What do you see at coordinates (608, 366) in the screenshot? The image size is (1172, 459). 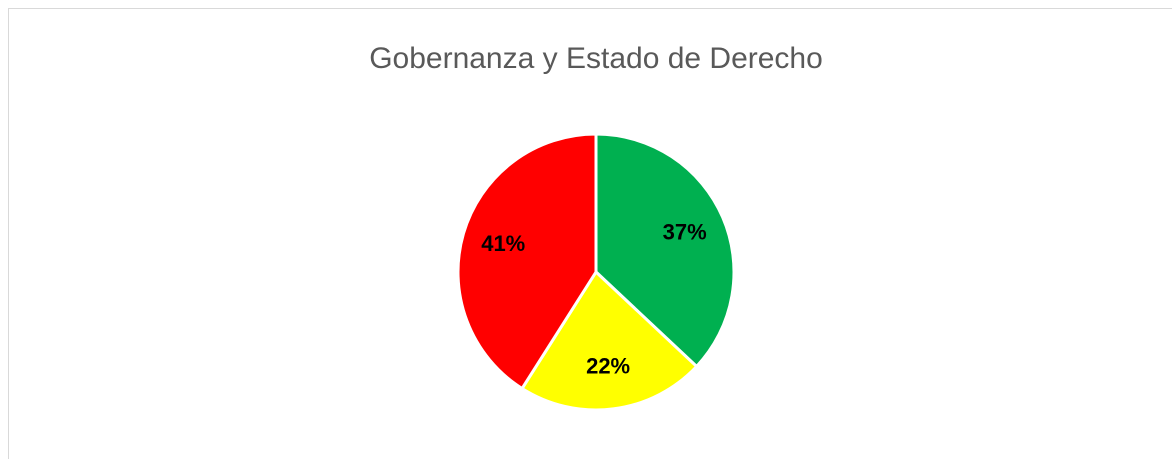 I see `data-label: 22%` at bounding box center [608, 366].